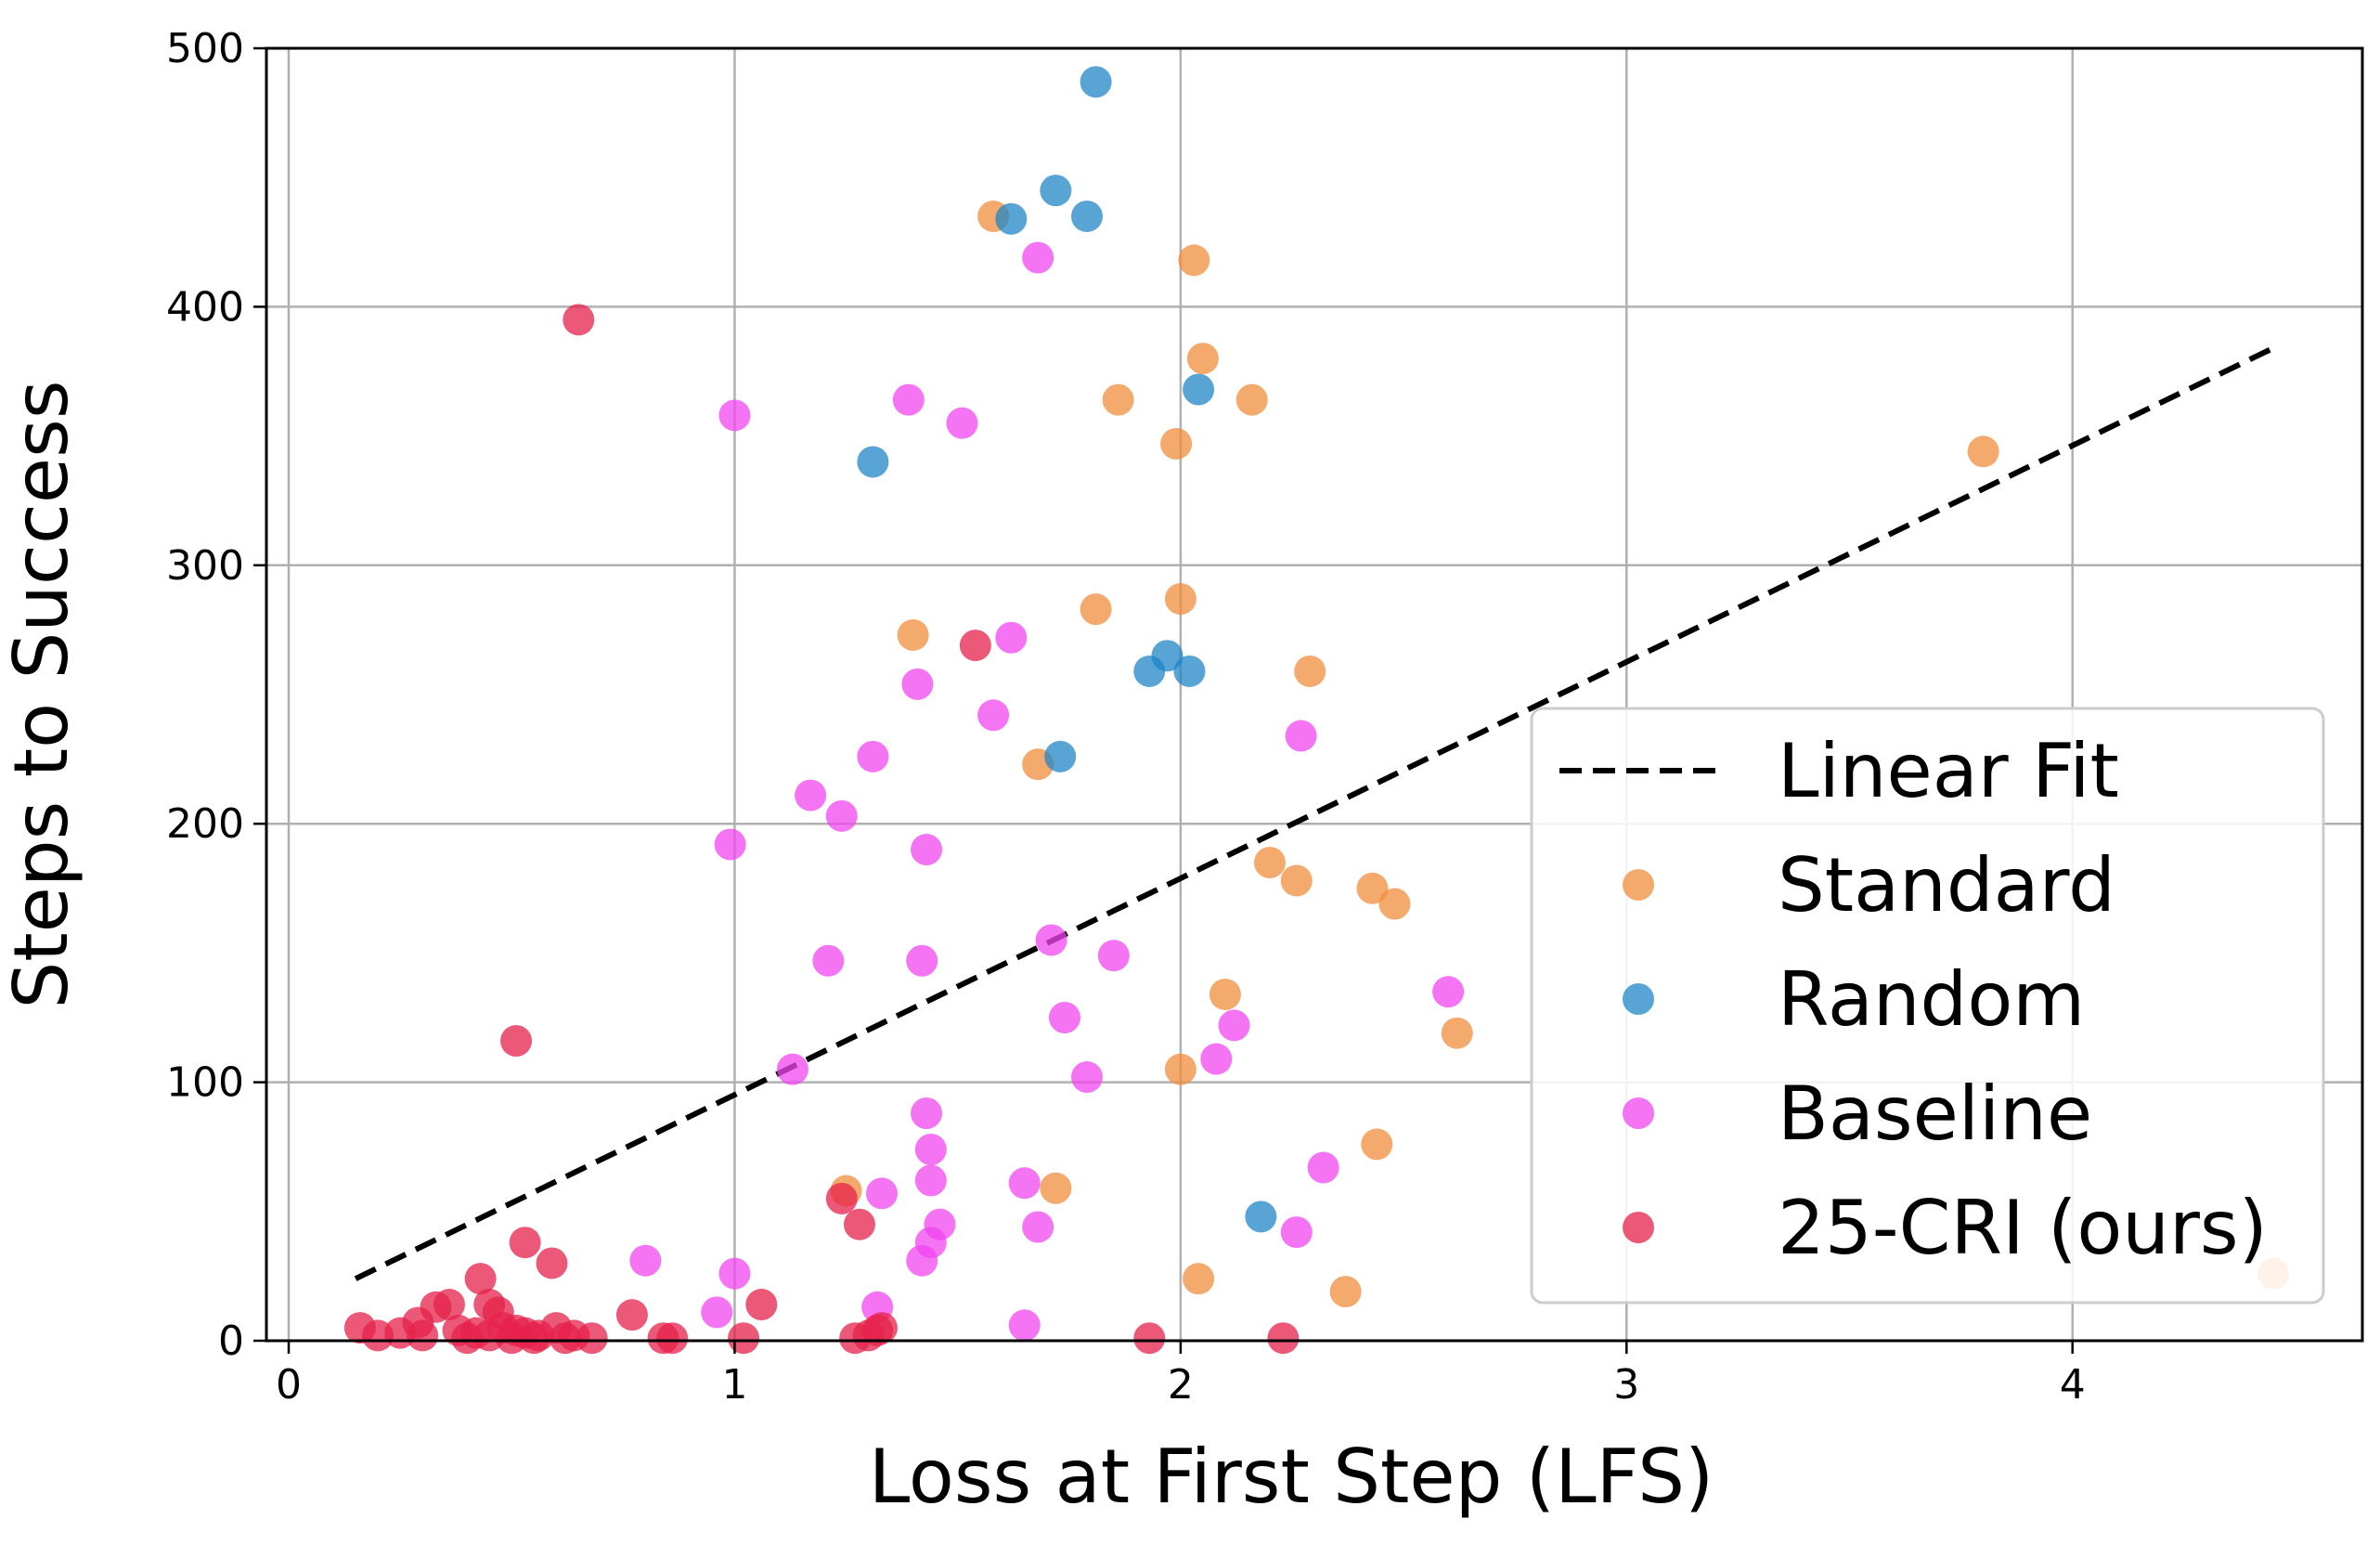 This screenshot has height=1545, width=2380. Describe the element at coordinates (1931, 1000) in the screenshot. I see `legend-label-random: Random` at that location.